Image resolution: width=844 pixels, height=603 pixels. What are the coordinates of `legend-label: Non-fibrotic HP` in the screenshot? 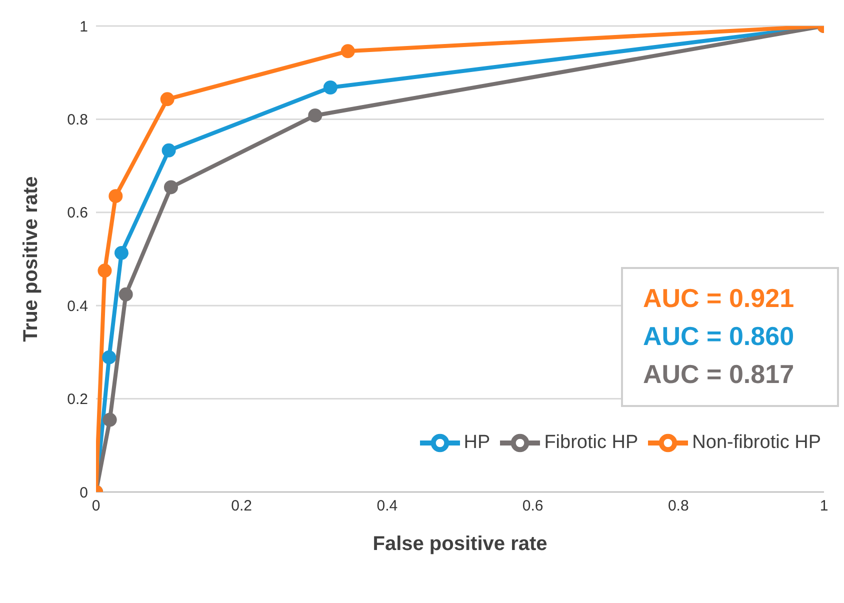 It's located at (756, 443).